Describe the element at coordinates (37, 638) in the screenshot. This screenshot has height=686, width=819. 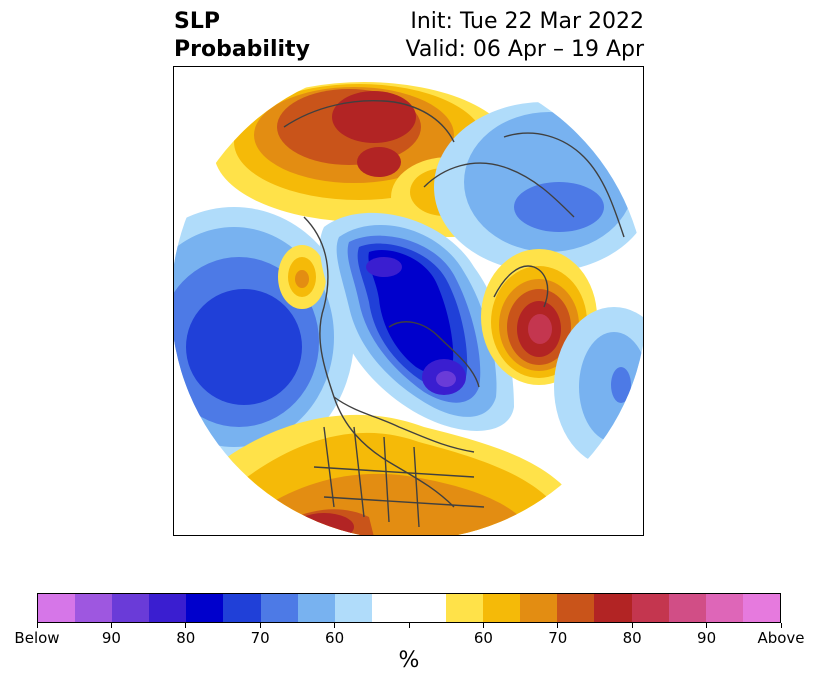
I see `colorbar-tick-label: Below` at that location.